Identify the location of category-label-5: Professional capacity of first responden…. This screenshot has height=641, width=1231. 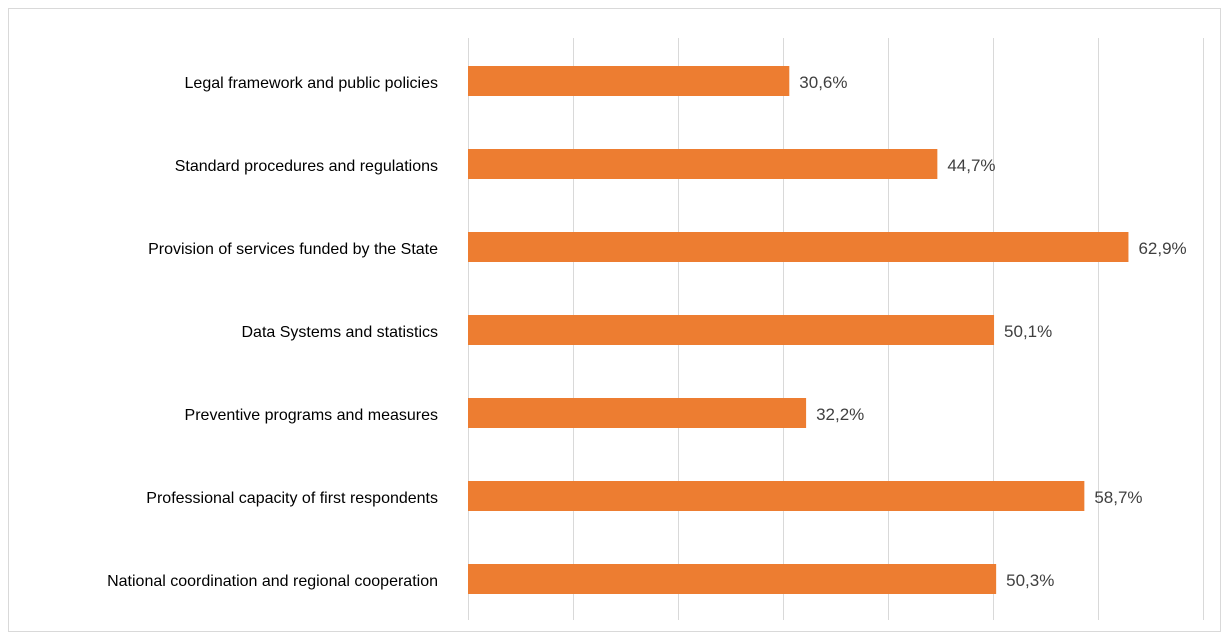
(292, 498).